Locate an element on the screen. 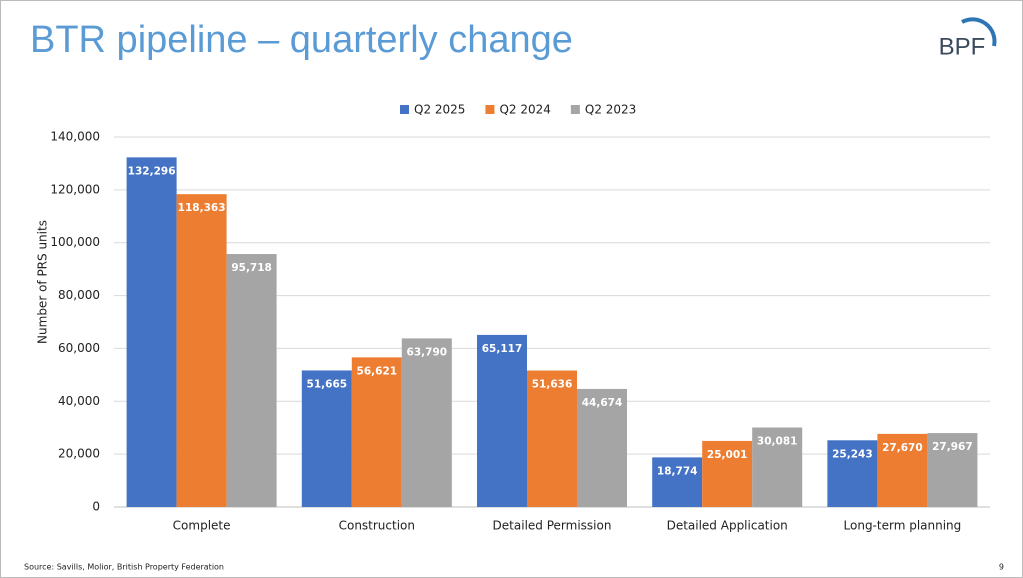 Image resolution: width=1023 pixels, height=578 pixels. legend-label: Q2 2023 is located at coordinates (610, 110).